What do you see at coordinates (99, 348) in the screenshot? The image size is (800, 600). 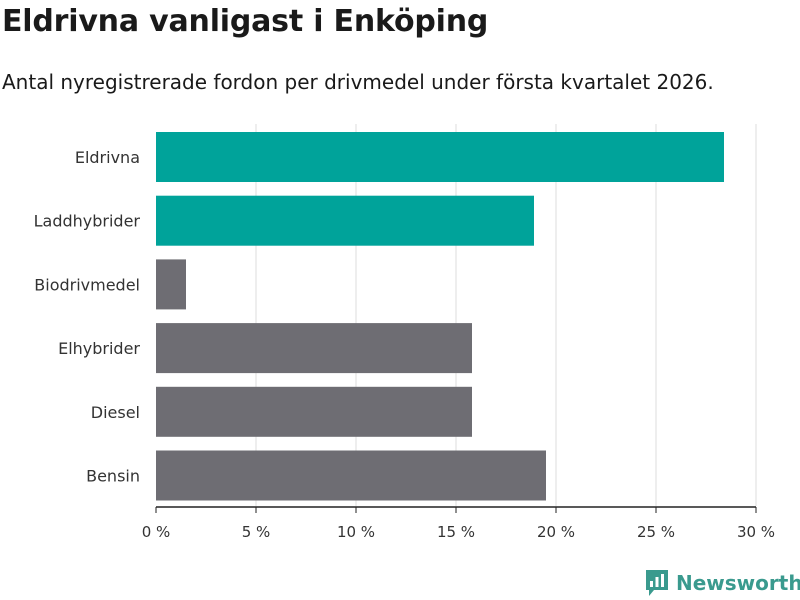 I see `category-label-elhybrider: Elhybrider` at bounding box center [99, 348].